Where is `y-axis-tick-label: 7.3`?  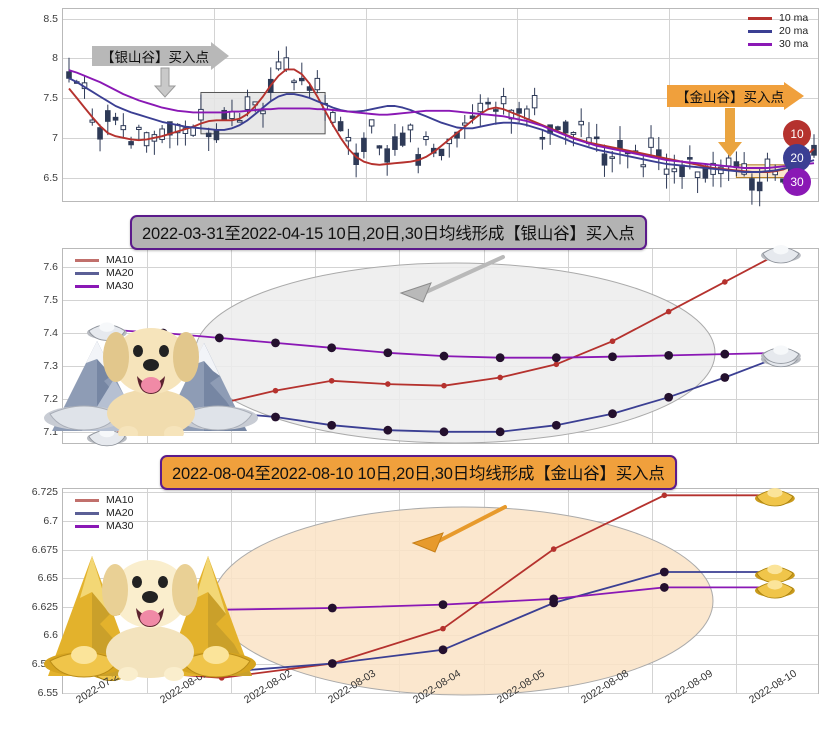
y-axis-tick-label: 7.3 is located at coordinates (50, 365).